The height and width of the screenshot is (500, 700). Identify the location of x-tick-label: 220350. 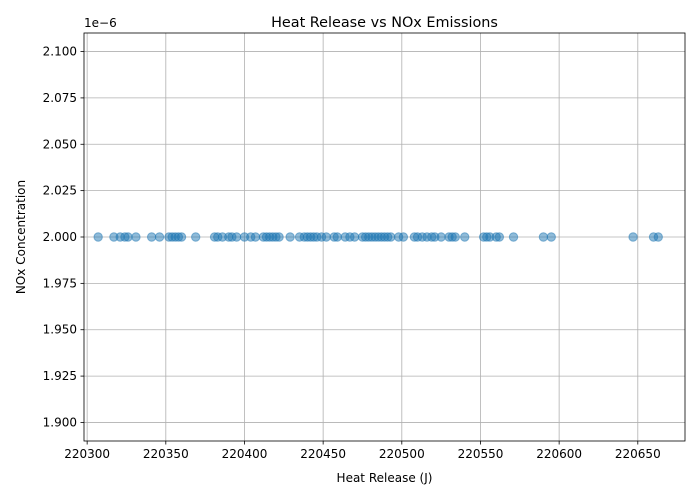
(166, 454).